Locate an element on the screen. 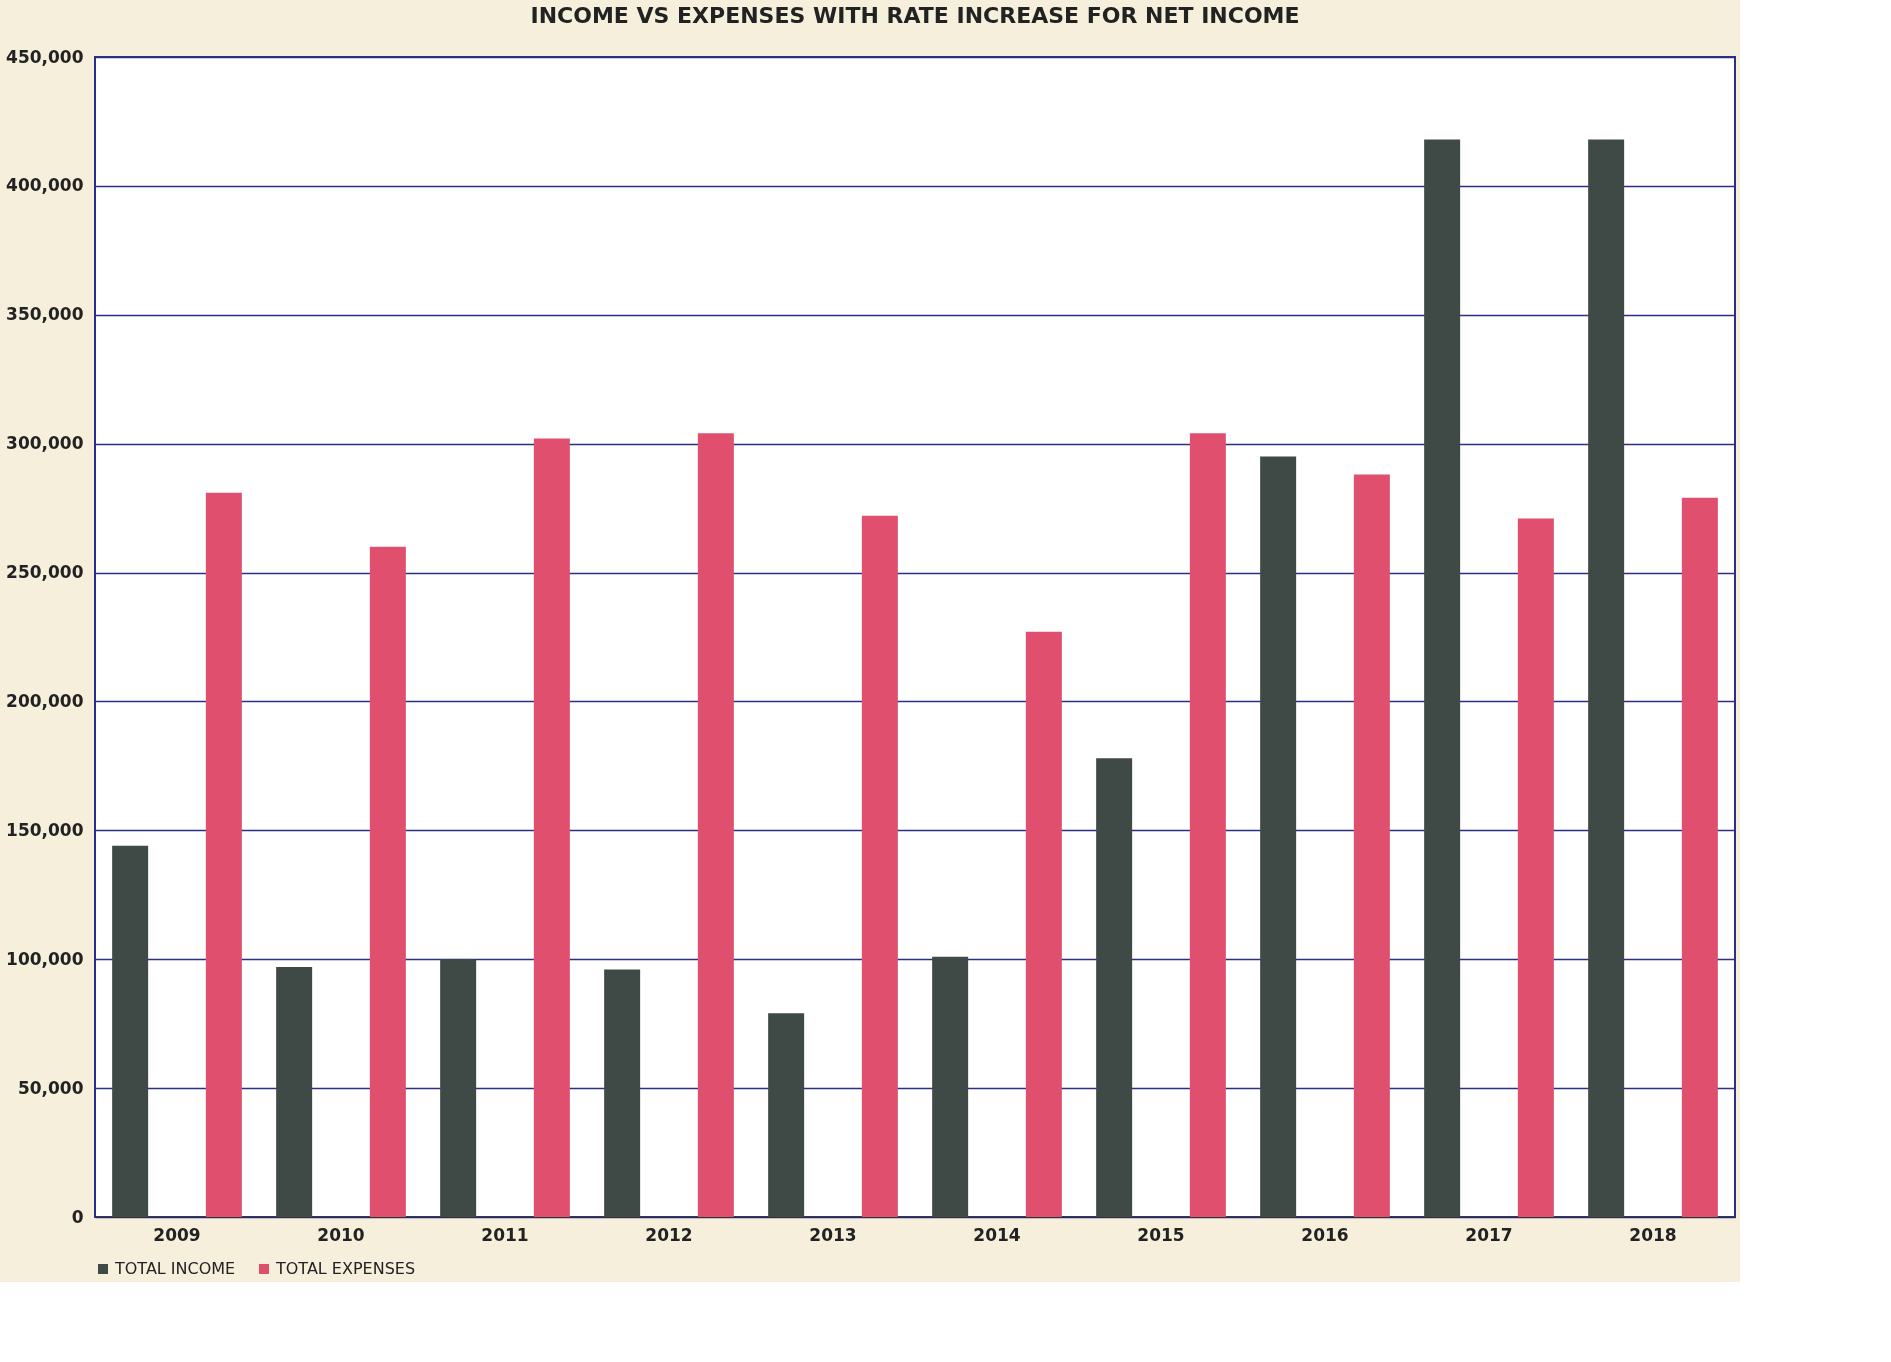  y-tick-label: 300,000 is located at coordinates (45, 443).